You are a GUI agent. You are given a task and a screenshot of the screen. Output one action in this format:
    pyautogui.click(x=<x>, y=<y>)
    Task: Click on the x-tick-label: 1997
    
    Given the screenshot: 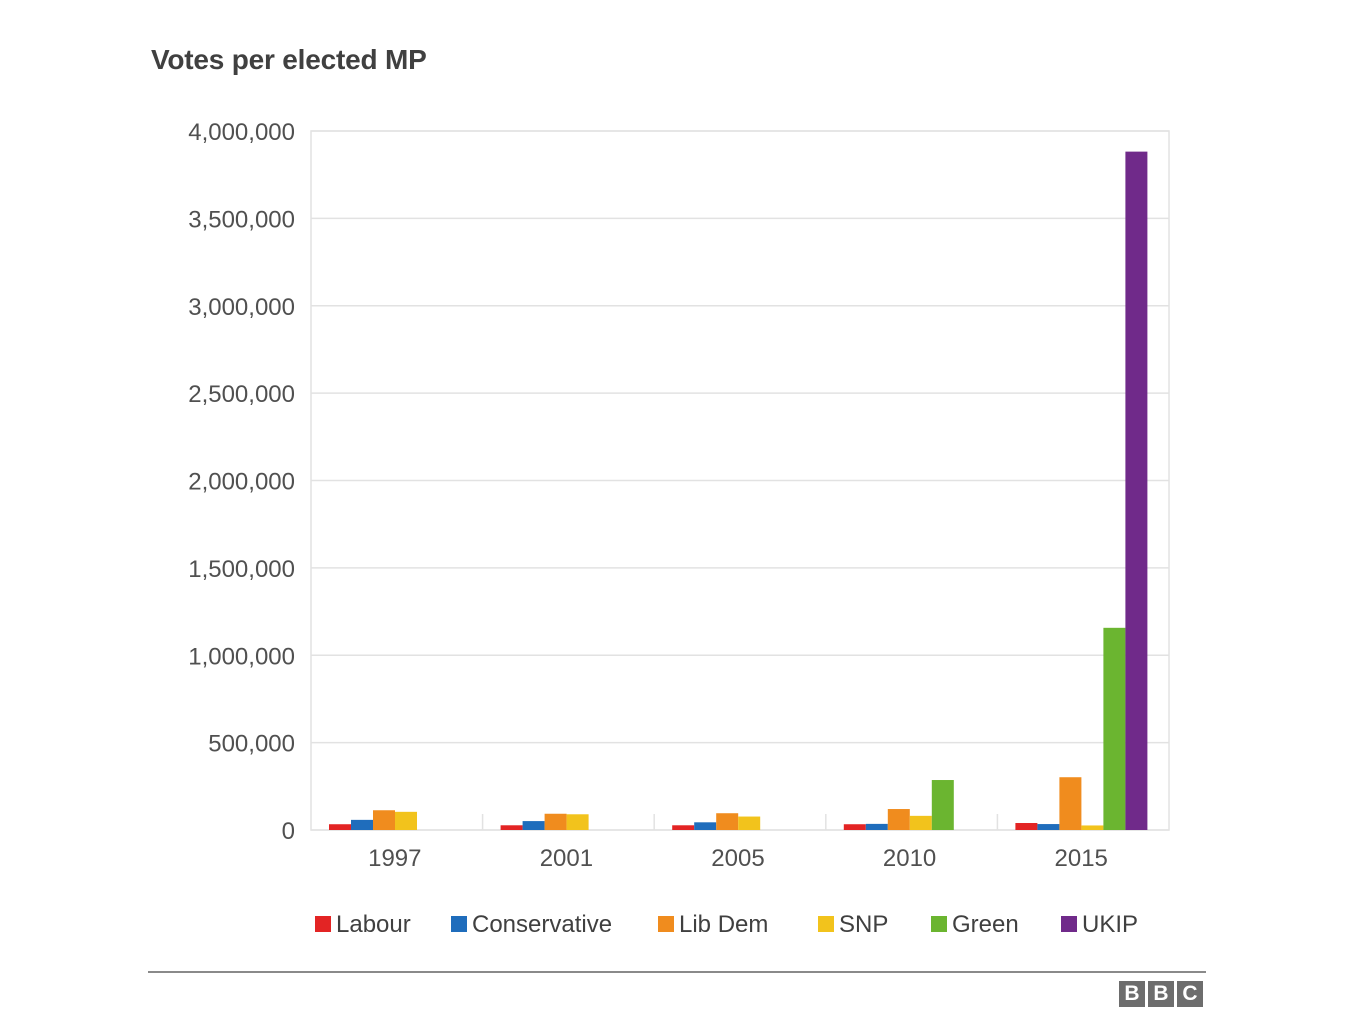 What is the action you would take?
    pyautogui.click(x=394, y=858)
    